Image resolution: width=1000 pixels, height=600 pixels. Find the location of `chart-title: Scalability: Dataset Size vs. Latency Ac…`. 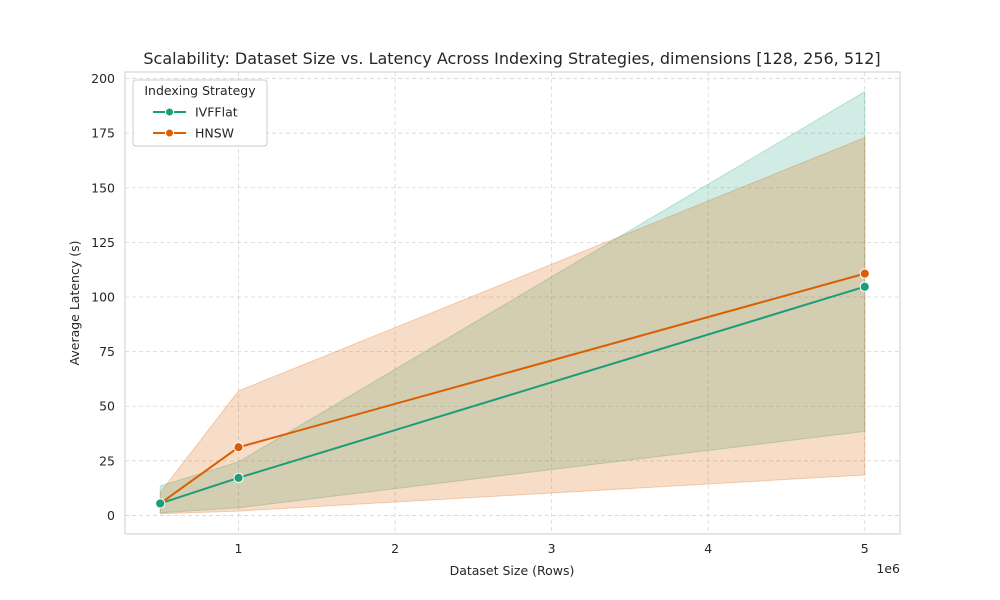

chart-title: Scalability: Dataset Size vs. Latency Ac… is located at coordinates (511, 58).